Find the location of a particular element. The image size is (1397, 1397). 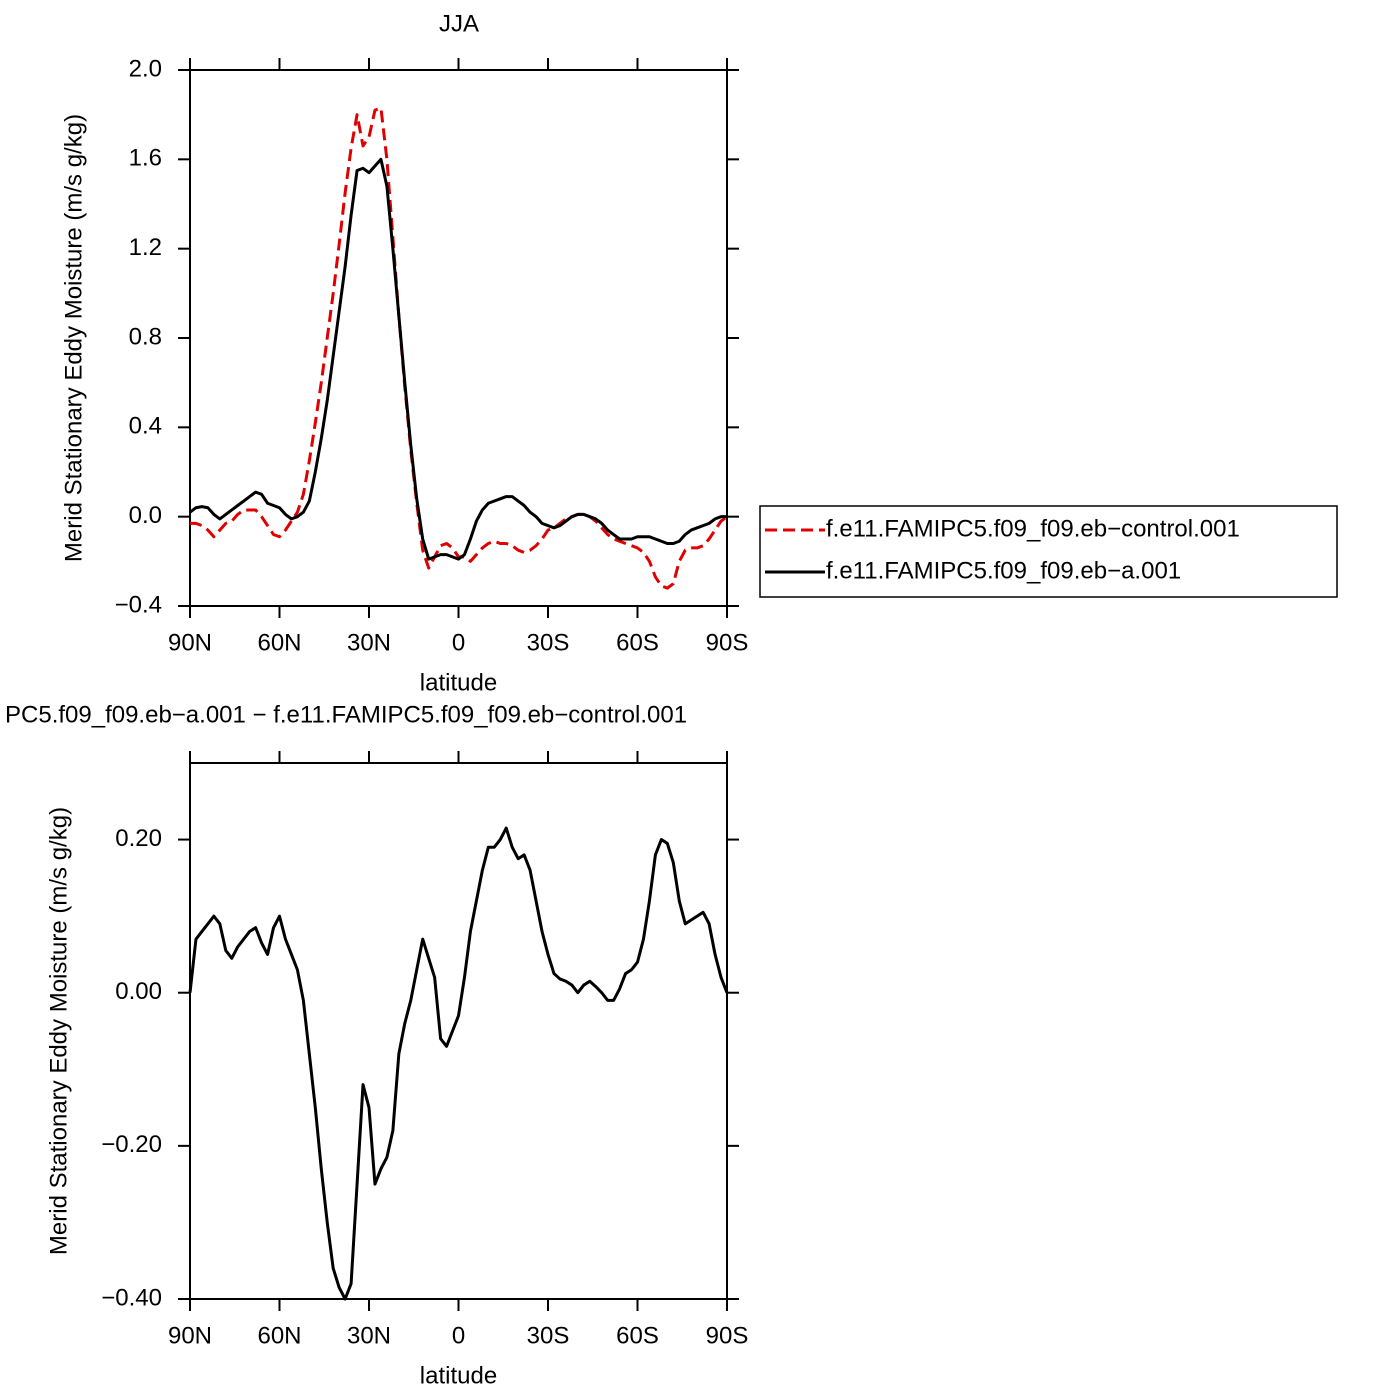

y-tick-label: 1.6 is located at coordinates (145, 158).